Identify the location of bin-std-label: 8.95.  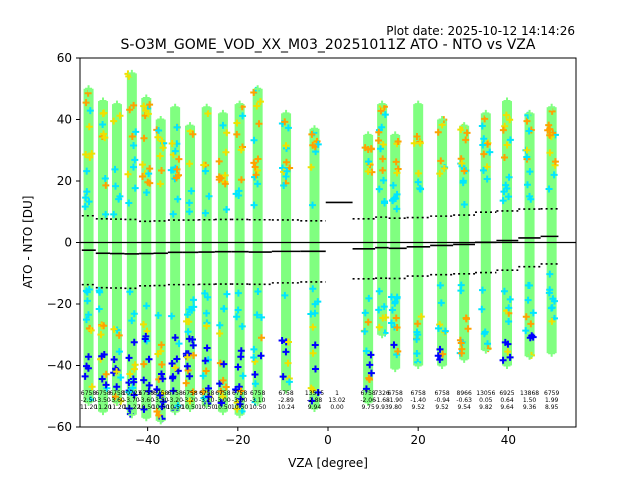
(552, 407).